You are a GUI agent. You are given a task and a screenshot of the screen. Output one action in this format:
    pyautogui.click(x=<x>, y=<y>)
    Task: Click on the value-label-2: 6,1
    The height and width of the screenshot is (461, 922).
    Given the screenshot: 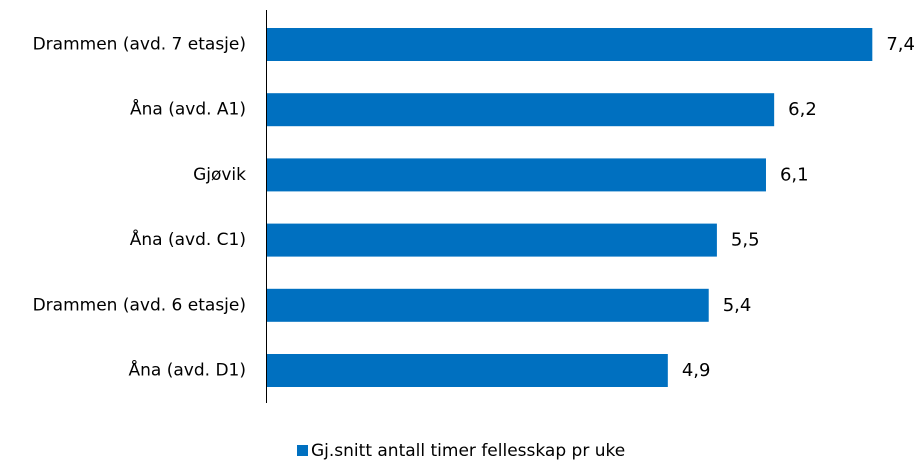 What is the action you would take?
    pyautogui.click(x=794, y=174)
    